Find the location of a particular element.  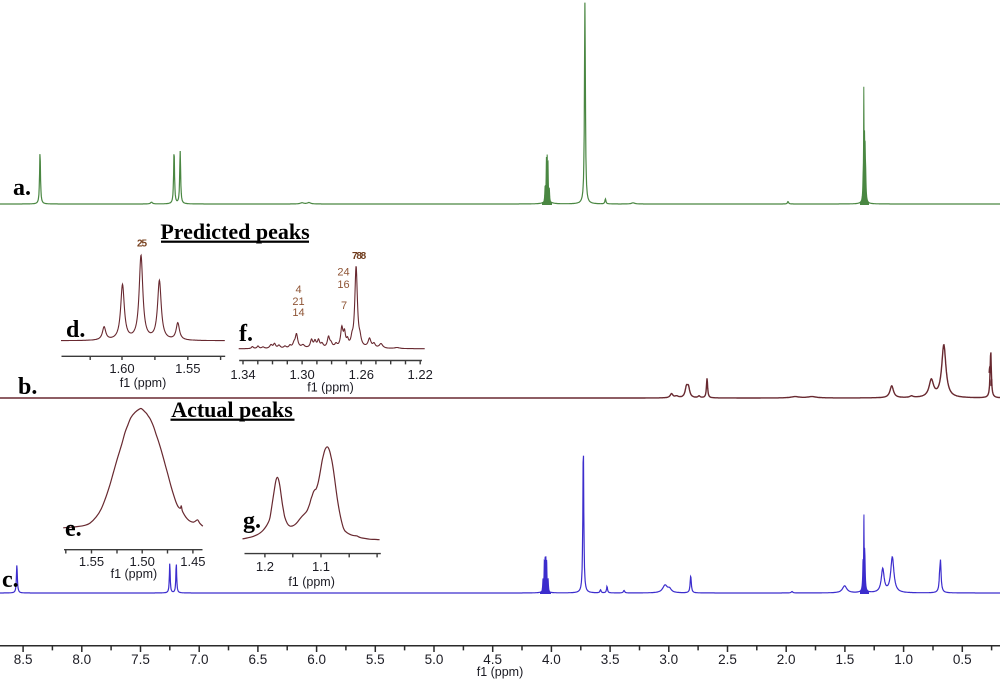

svg-text: 1.45 is located at coordinates (192, 561).